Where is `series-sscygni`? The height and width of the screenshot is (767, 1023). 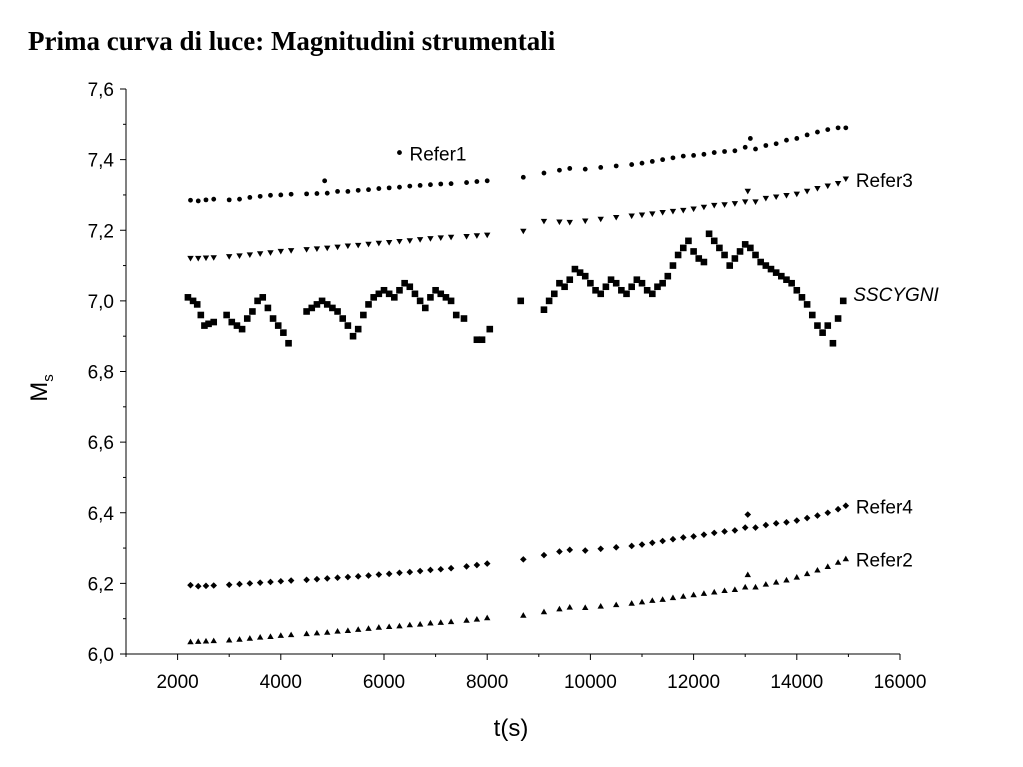
series-sscygni is located at coordinates (515, 288).